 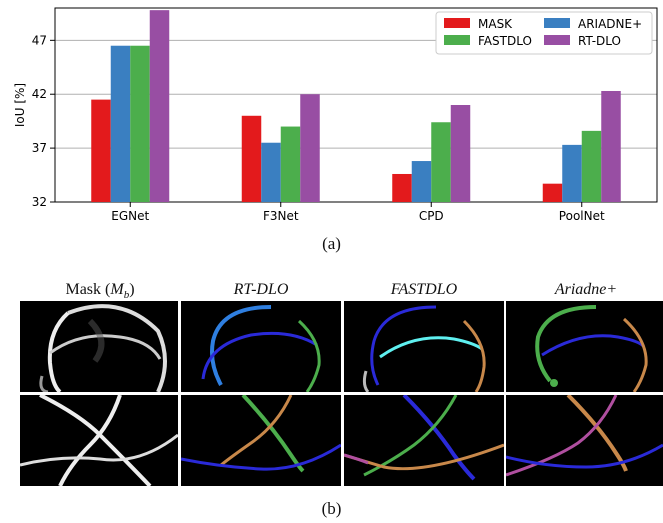 What do you see at coordinates (39, 40) in the screenshot?
I see `y-tick-label: 47` at bounding box center [39, 40].